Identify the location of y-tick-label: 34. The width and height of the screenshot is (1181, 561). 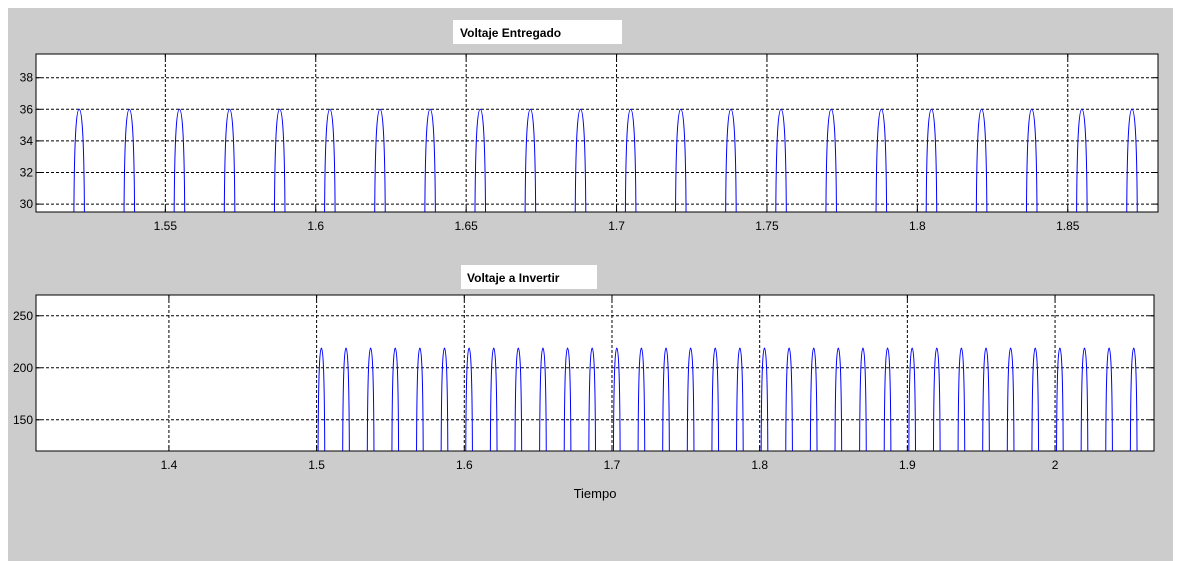
(27, 141).